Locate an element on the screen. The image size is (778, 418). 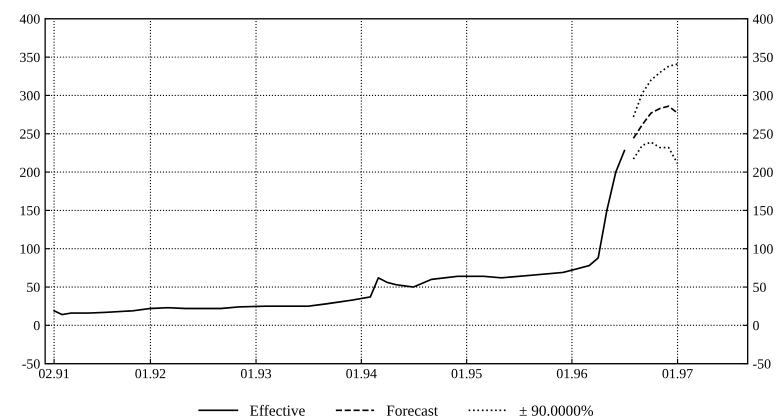
x-tick-label: 01.97 is located at coordinates (677, 373).